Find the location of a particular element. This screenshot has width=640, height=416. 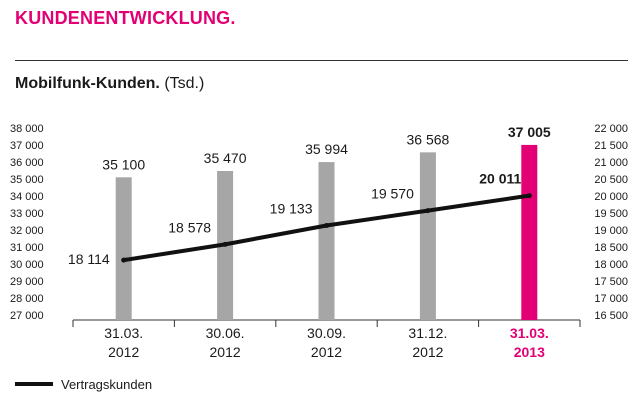

bar-value-label: 36 568 is located at coordinates (427, 139).